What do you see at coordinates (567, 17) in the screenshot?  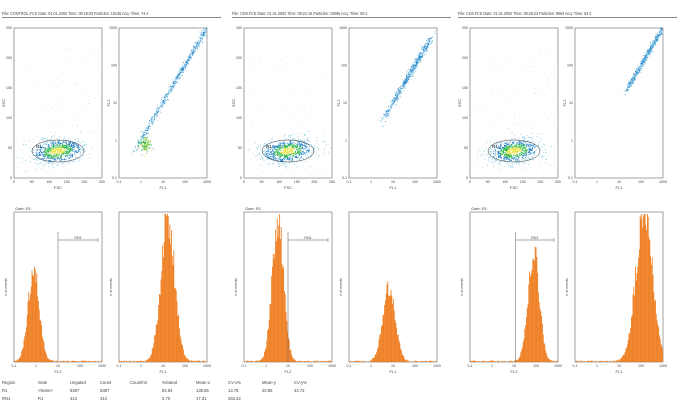 I see `header-divider` at bounding box center [567, 17].